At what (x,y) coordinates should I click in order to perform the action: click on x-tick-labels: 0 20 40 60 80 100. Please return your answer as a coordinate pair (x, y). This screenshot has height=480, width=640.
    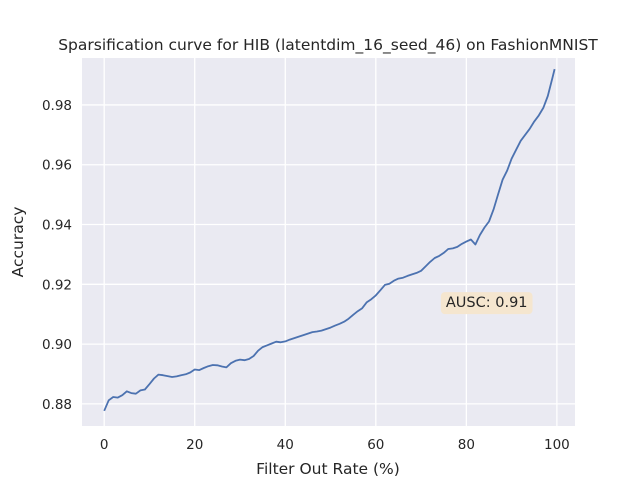
    Looking at the image, I should click on (335, 445).